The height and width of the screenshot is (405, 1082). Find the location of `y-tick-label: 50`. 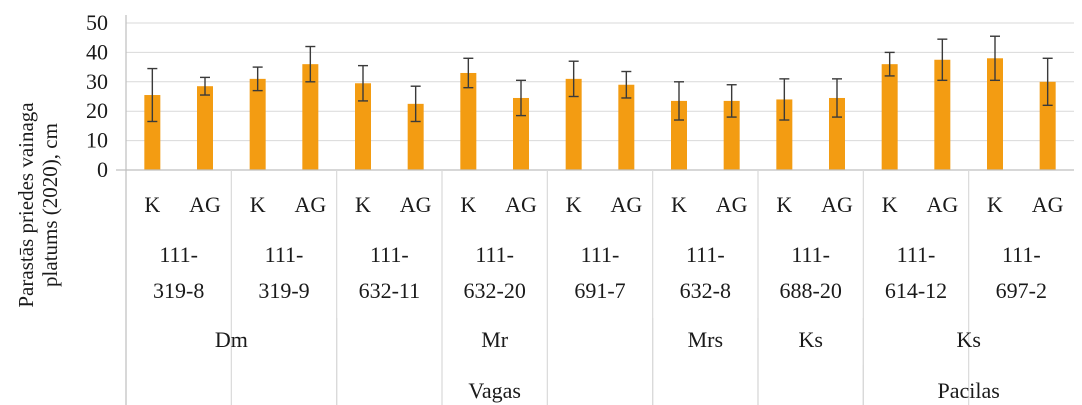

y-tick-label: 50 is located at coordinates (97, 22).